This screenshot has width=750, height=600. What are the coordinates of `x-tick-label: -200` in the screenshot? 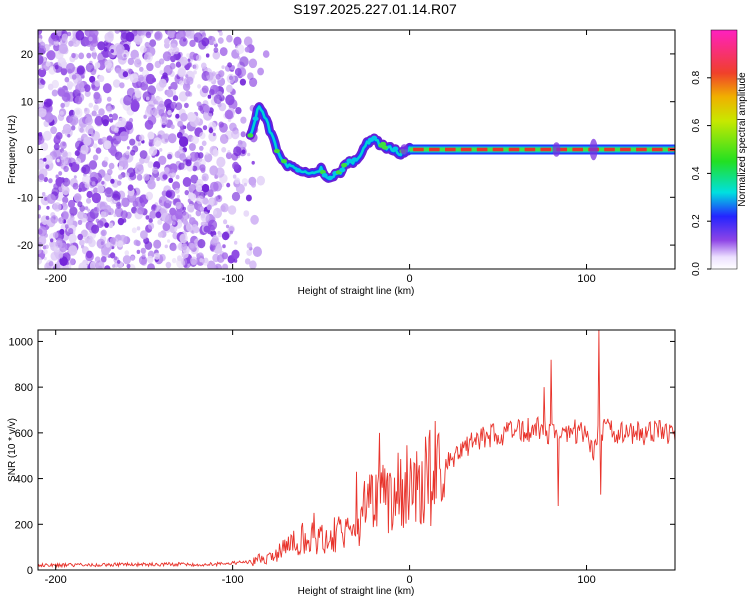 It's located at (56, 580).